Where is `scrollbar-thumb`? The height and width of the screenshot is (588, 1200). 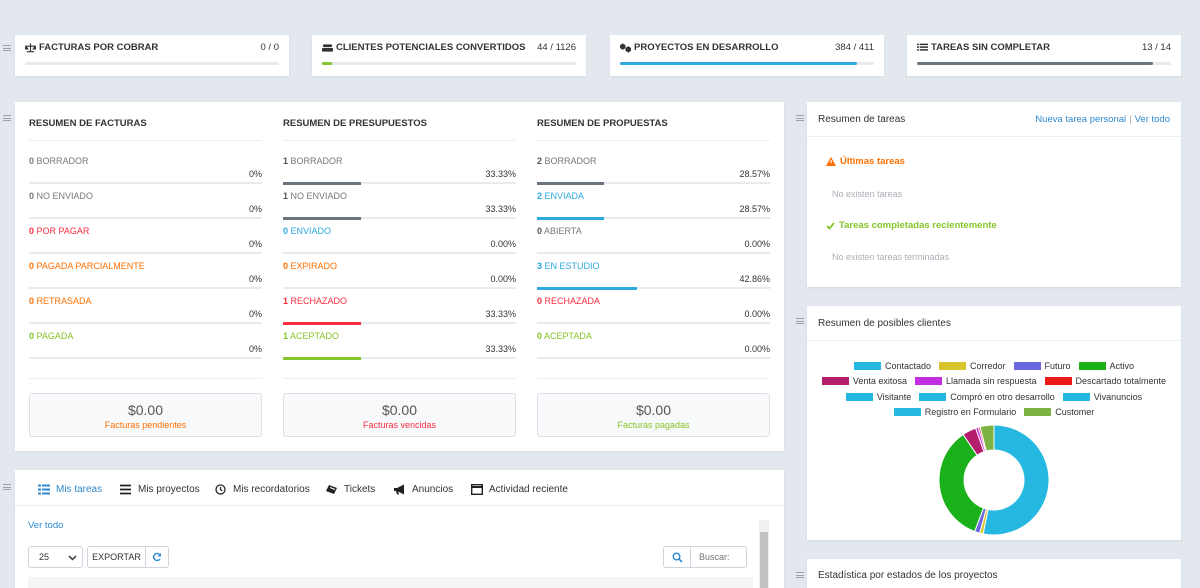 scrollbar-thumb is located at coordinates (764, 560).